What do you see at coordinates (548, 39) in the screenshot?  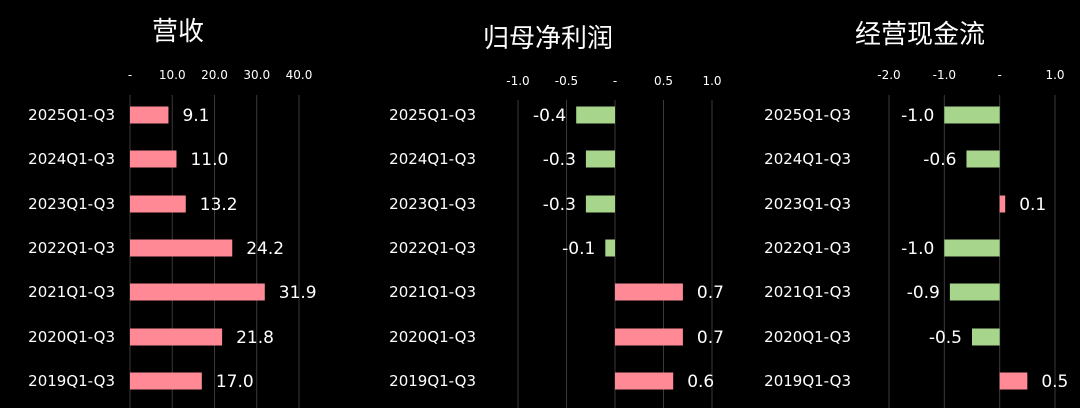 I see `chart-title: 归母净利润` at bounding box center [548, 39].